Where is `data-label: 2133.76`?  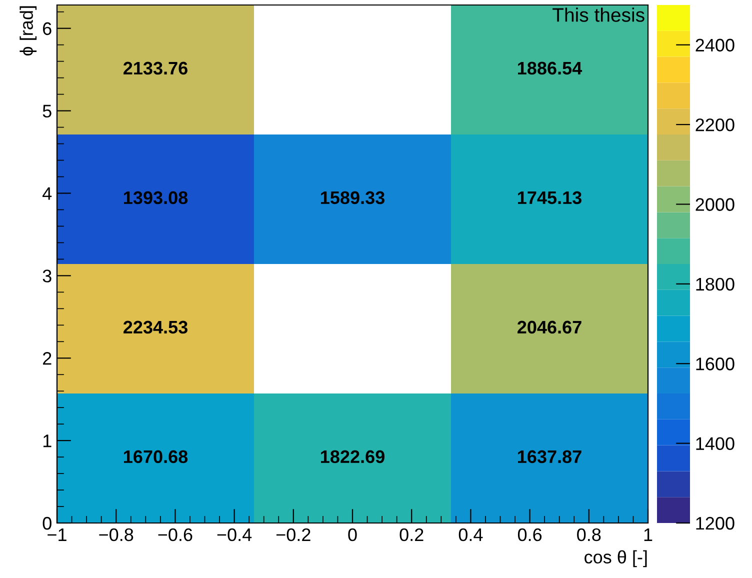
data-label: 2133.76 is located at coordinates (155, 68).